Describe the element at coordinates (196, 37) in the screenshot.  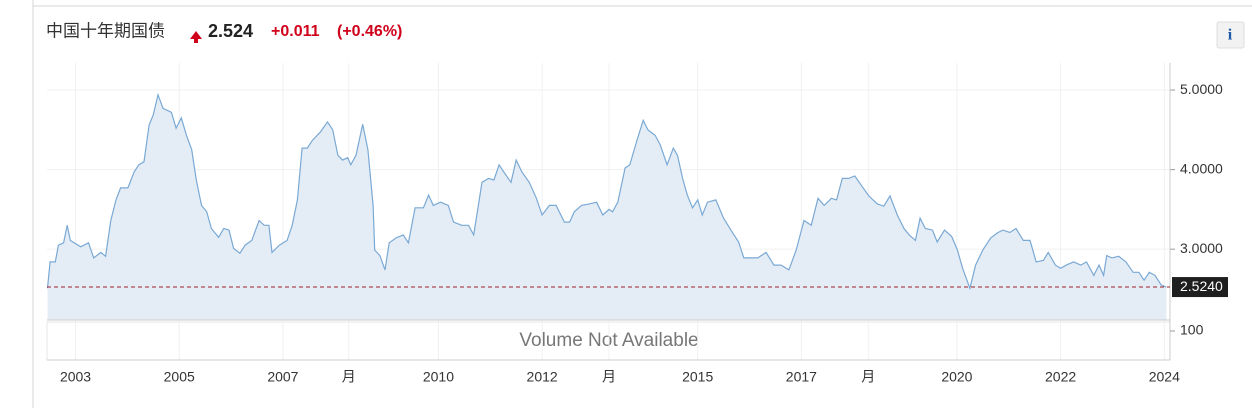
I see `up-arrow` at that location.